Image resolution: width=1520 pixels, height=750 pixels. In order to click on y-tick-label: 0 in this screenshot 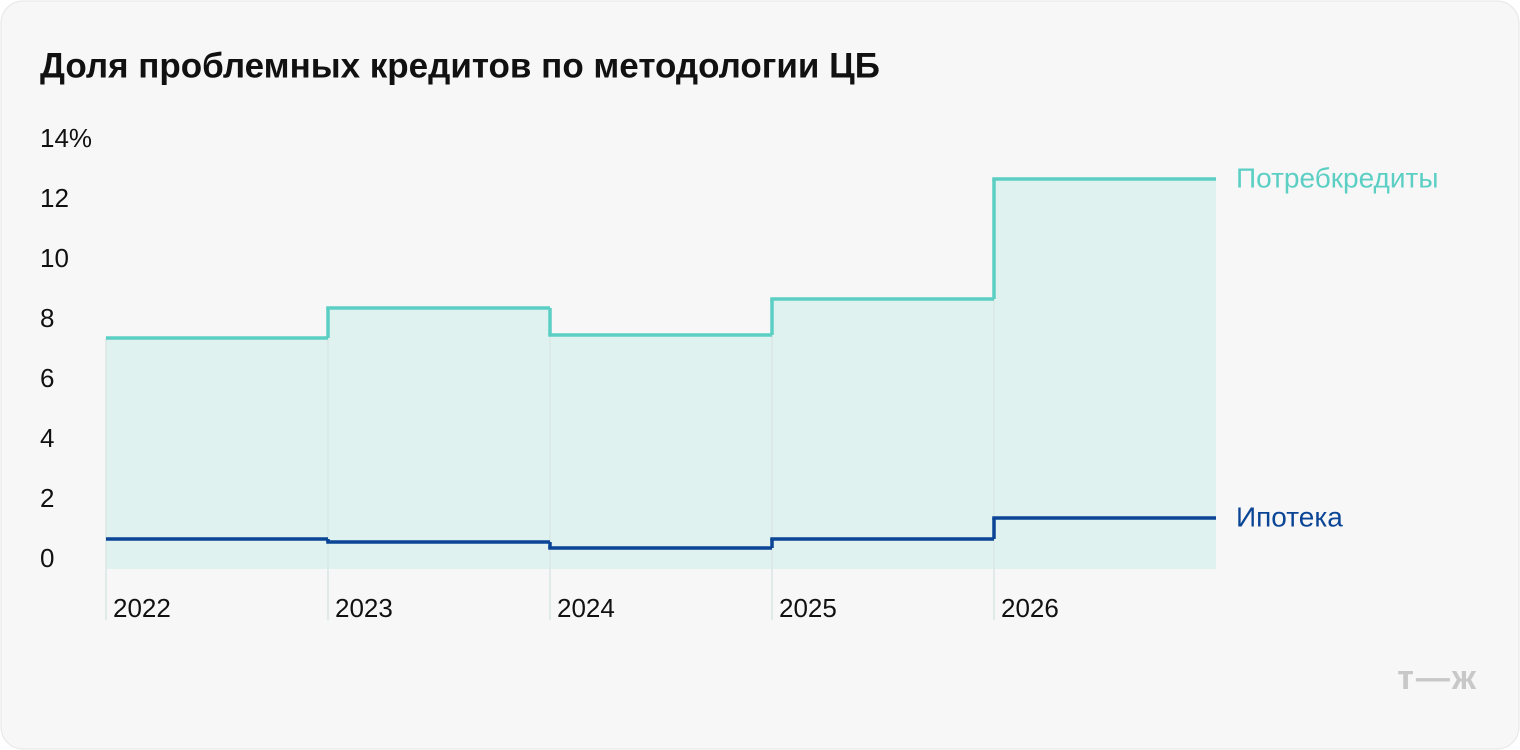, I will do `click(47, 558)`.